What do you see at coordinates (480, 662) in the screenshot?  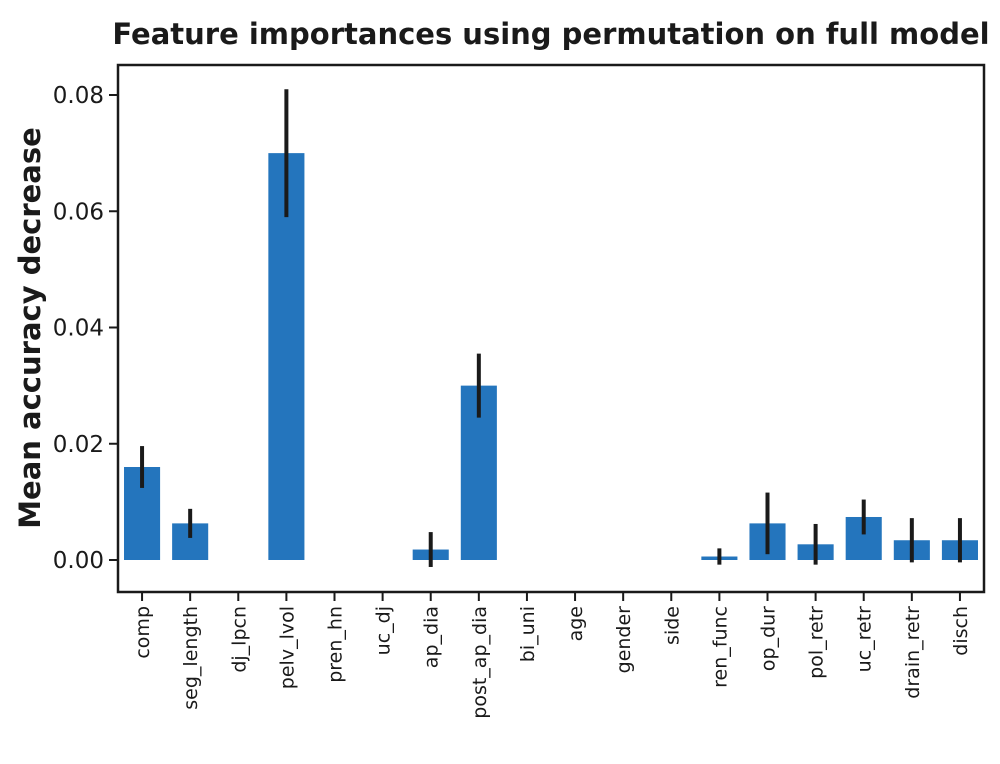 I see `x-tick-label: post_ap_dia` at bounding box center [480, 662].